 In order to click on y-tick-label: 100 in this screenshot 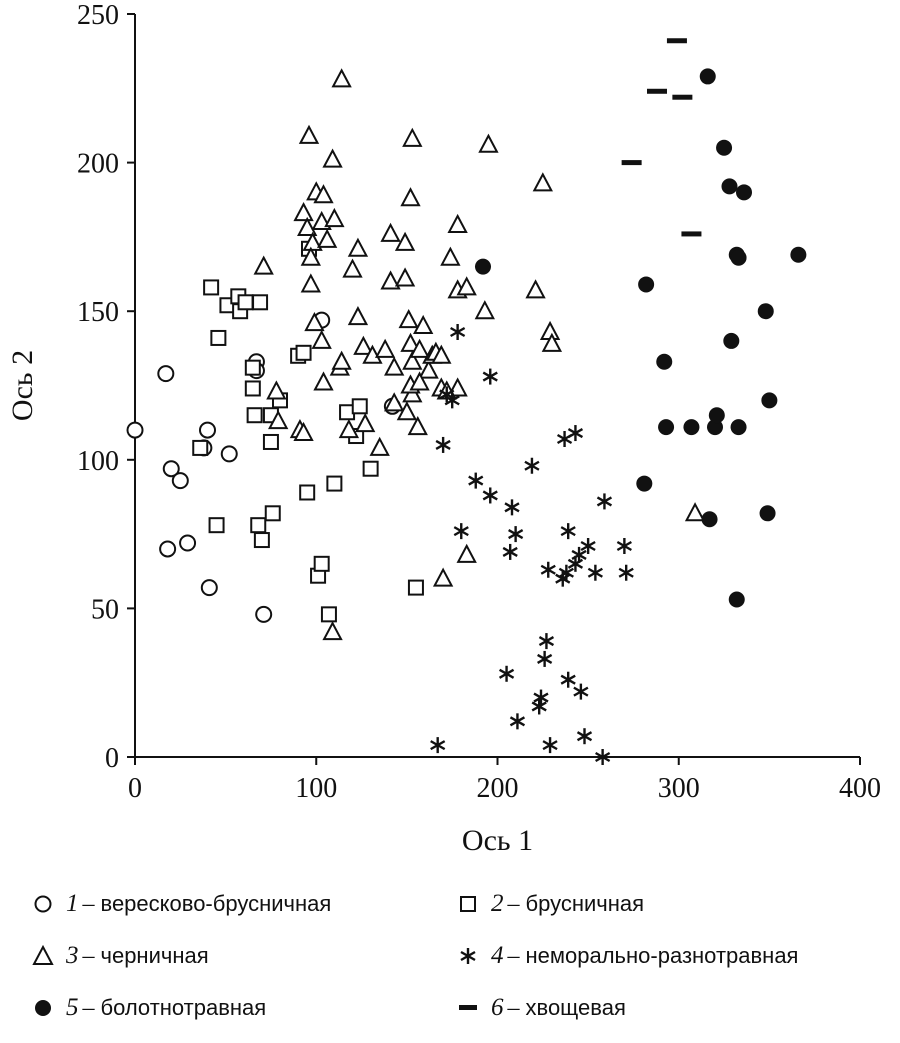, I will do `click(98, 461)`.